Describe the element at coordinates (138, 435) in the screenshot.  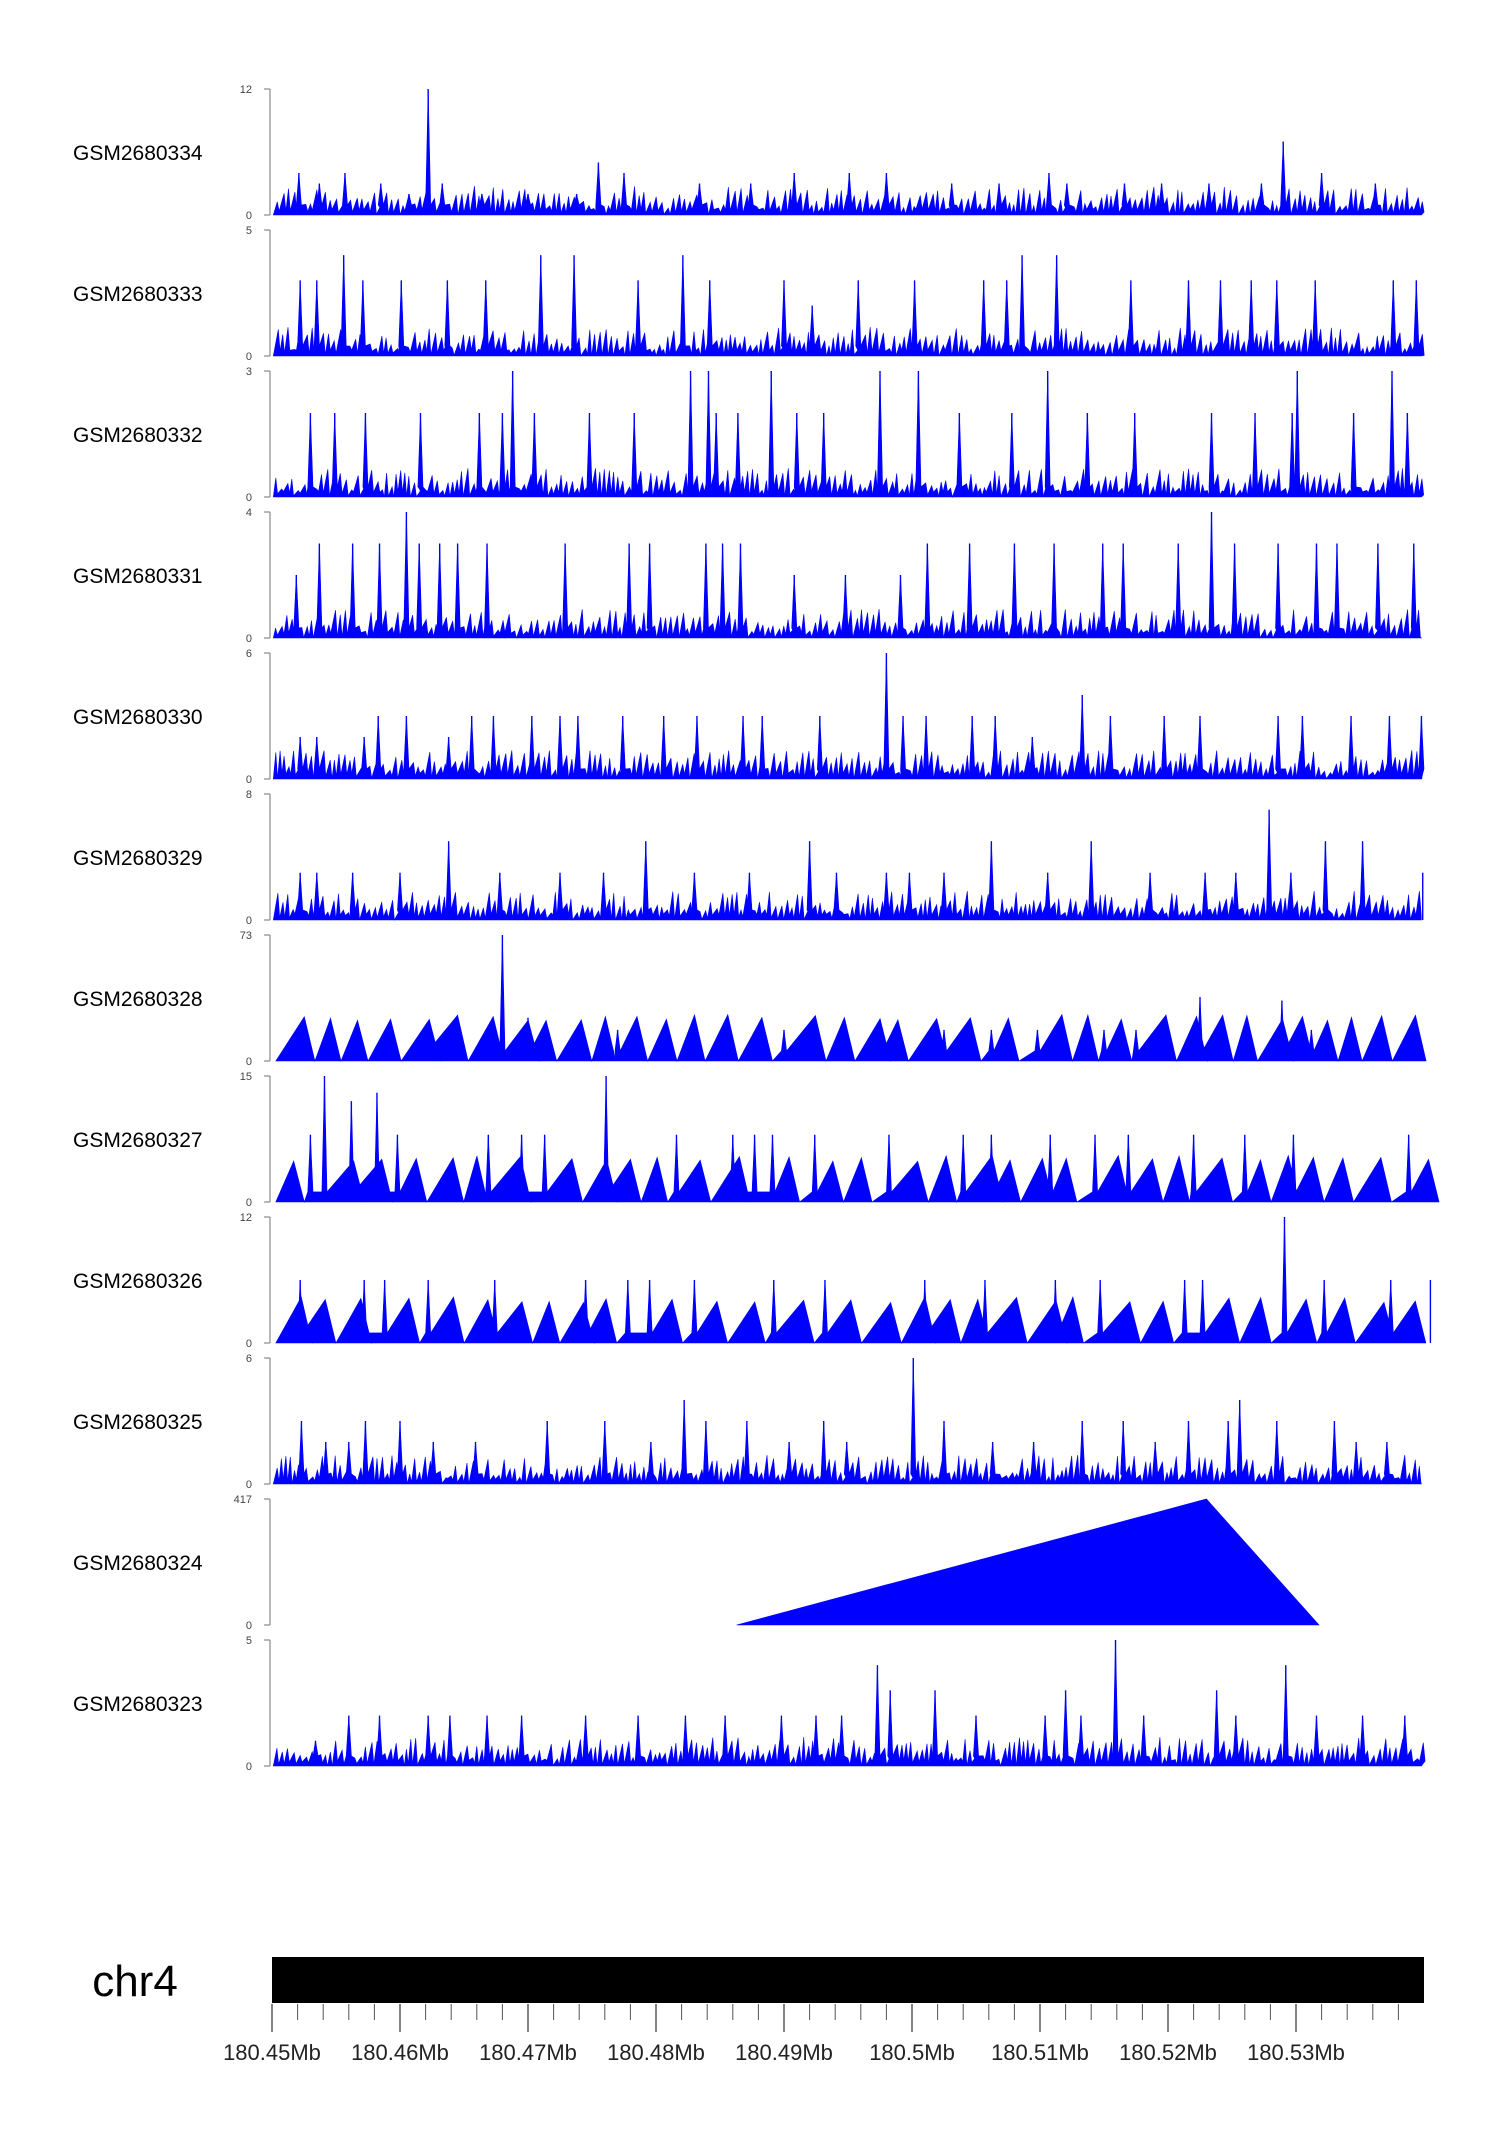
I see `track-label: GSM2680332` at that location.